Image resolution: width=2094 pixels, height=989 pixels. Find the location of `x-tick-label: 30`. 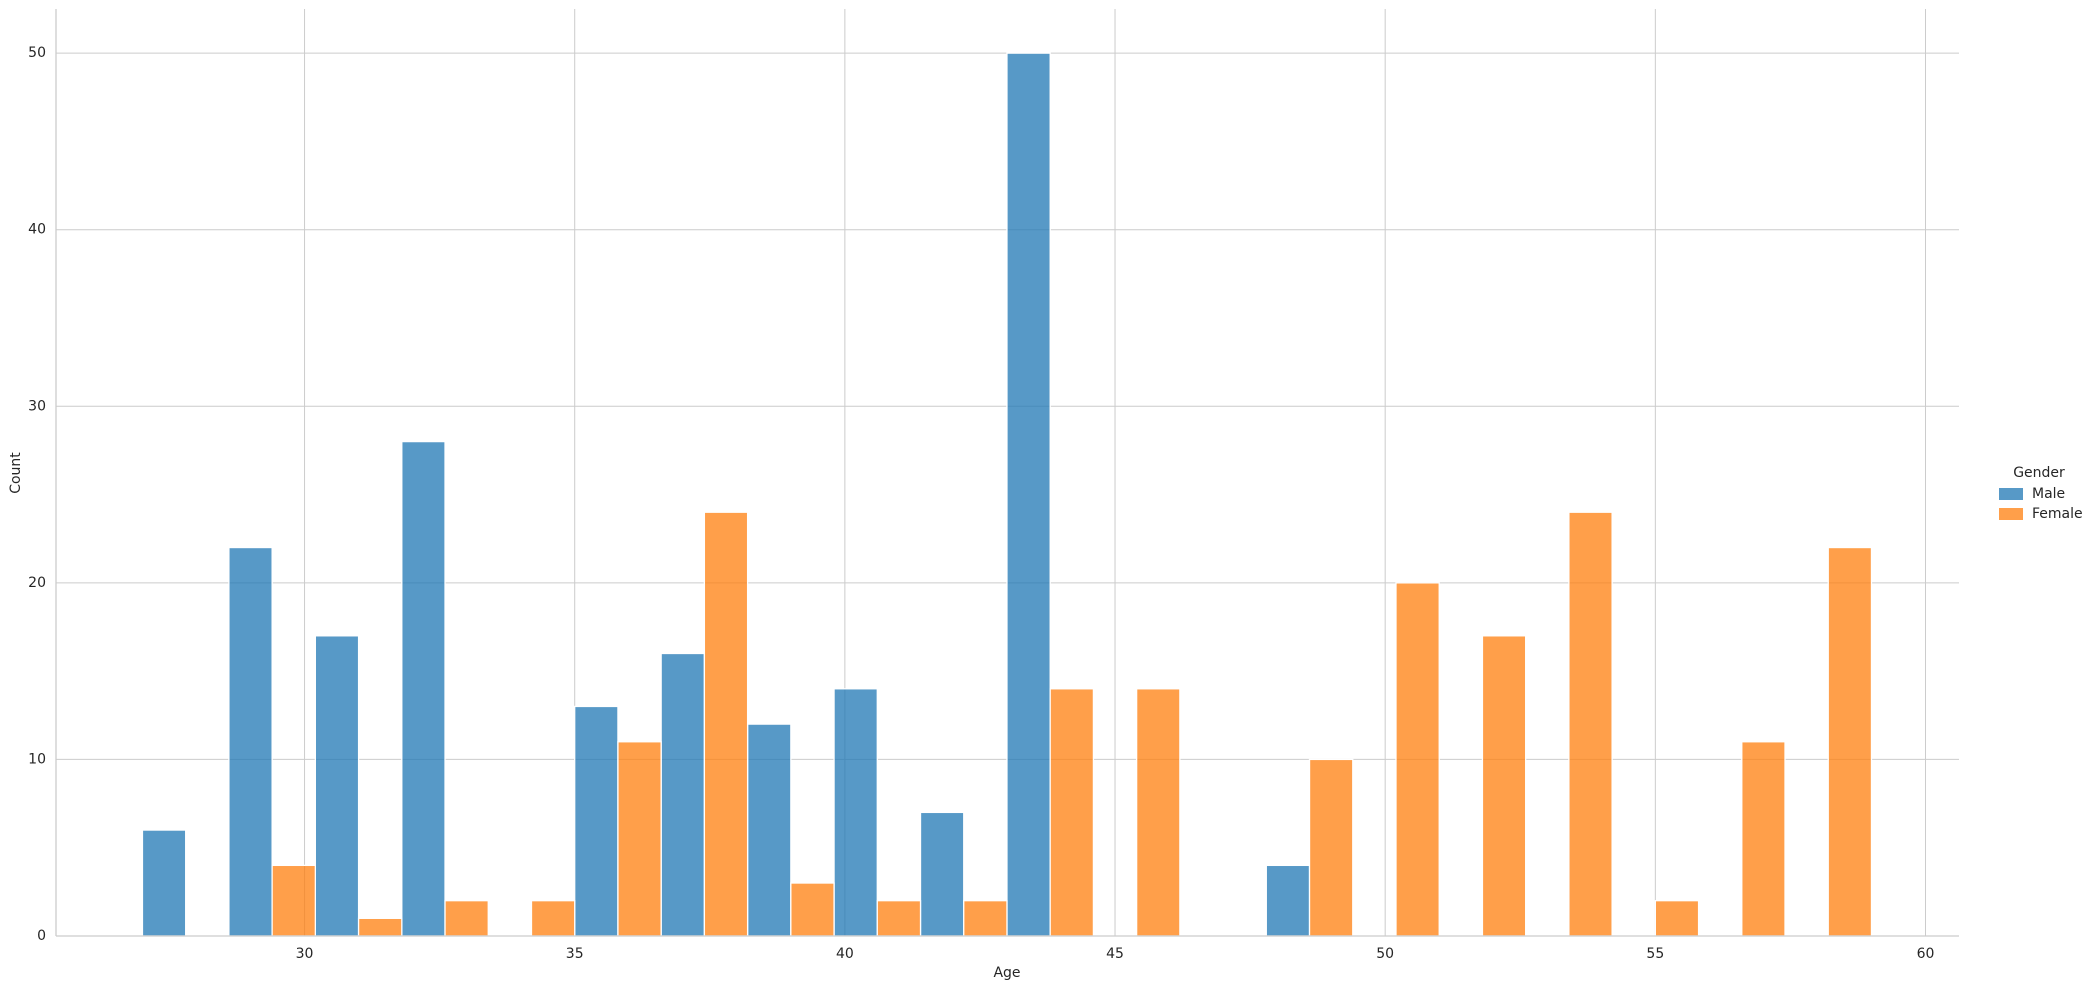

x-tick-label: 30 is located at coordinates (305, 954).